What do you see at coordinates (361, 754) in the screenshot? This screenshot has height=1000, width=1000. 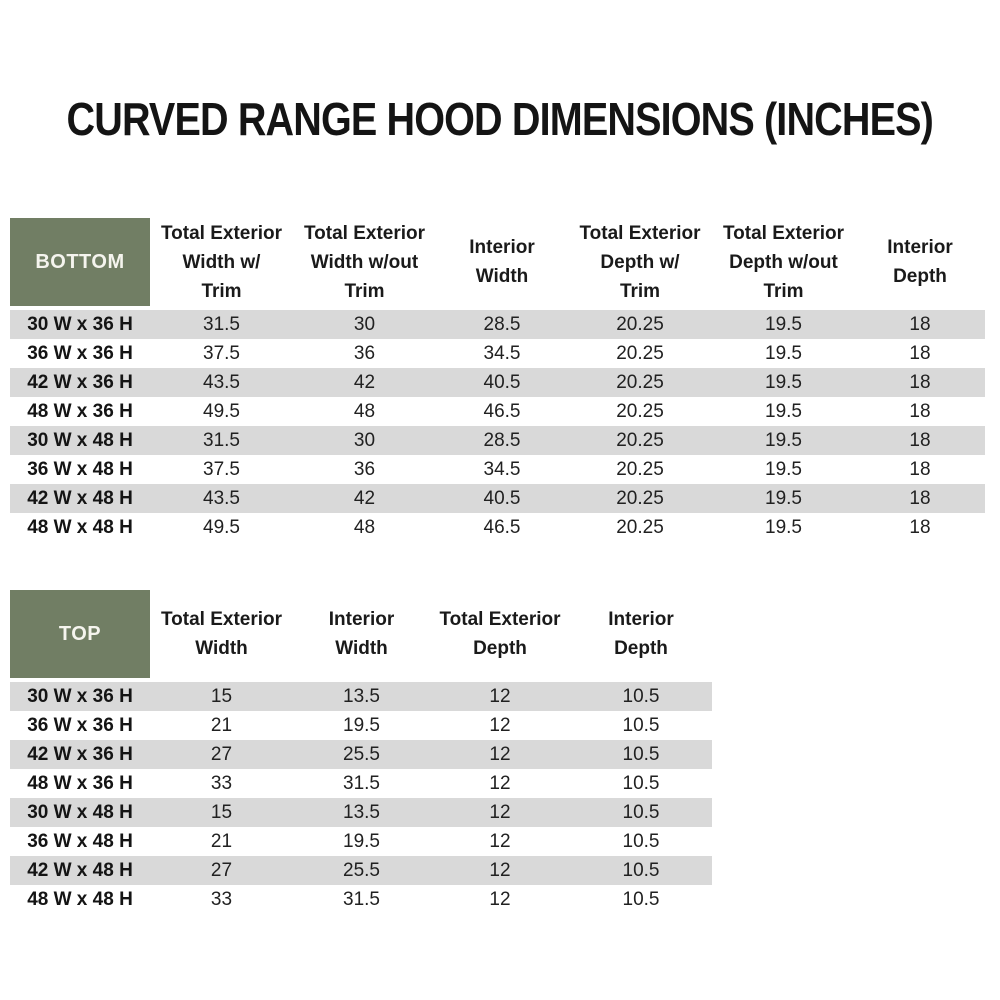 I see `top-table-row: 42 W x 36 H 27 25.5 12 10.5` at bounding box center [361, 754].